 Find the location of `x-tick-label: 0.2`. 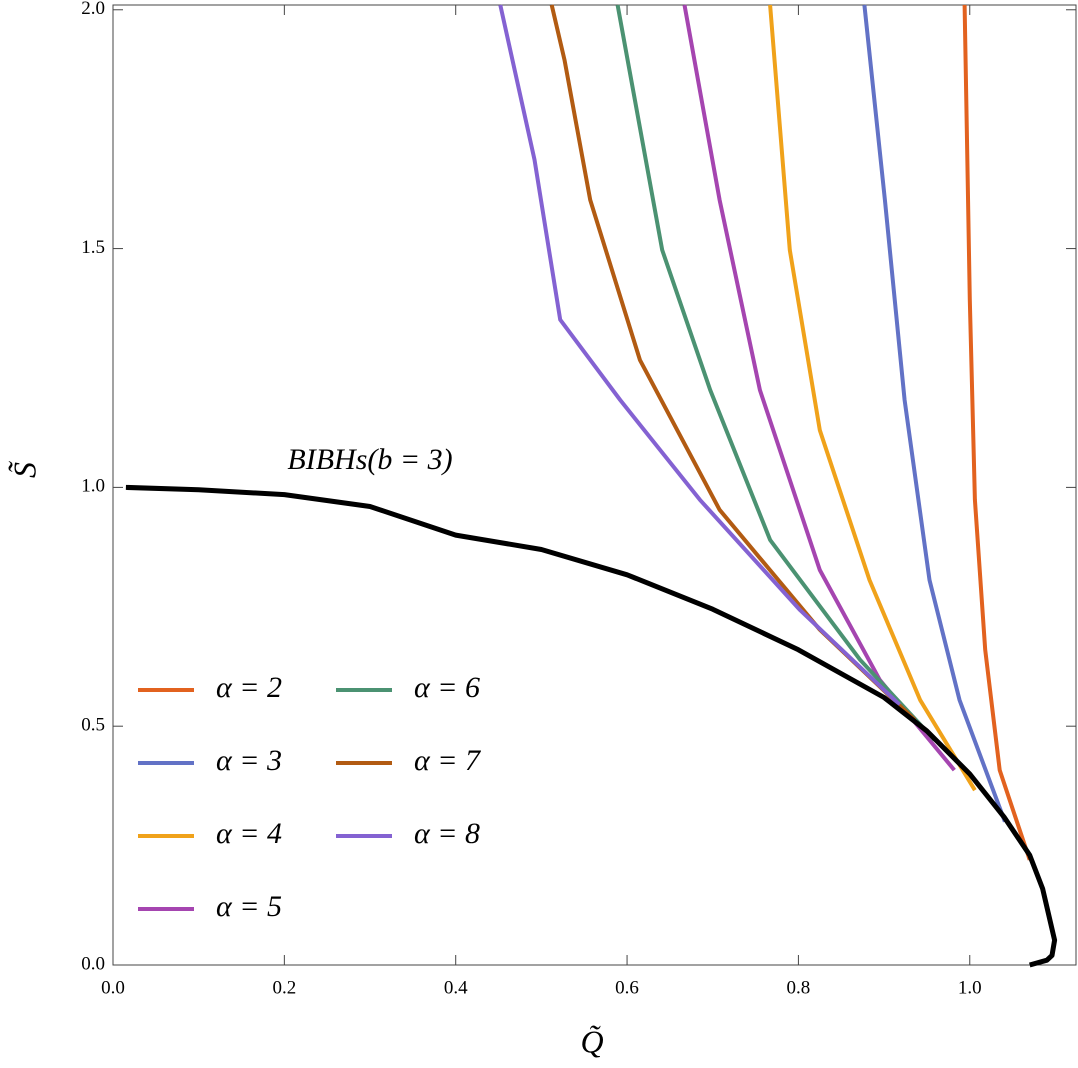

x-tick-label: 0.2 is located at coordinates (284, 987).